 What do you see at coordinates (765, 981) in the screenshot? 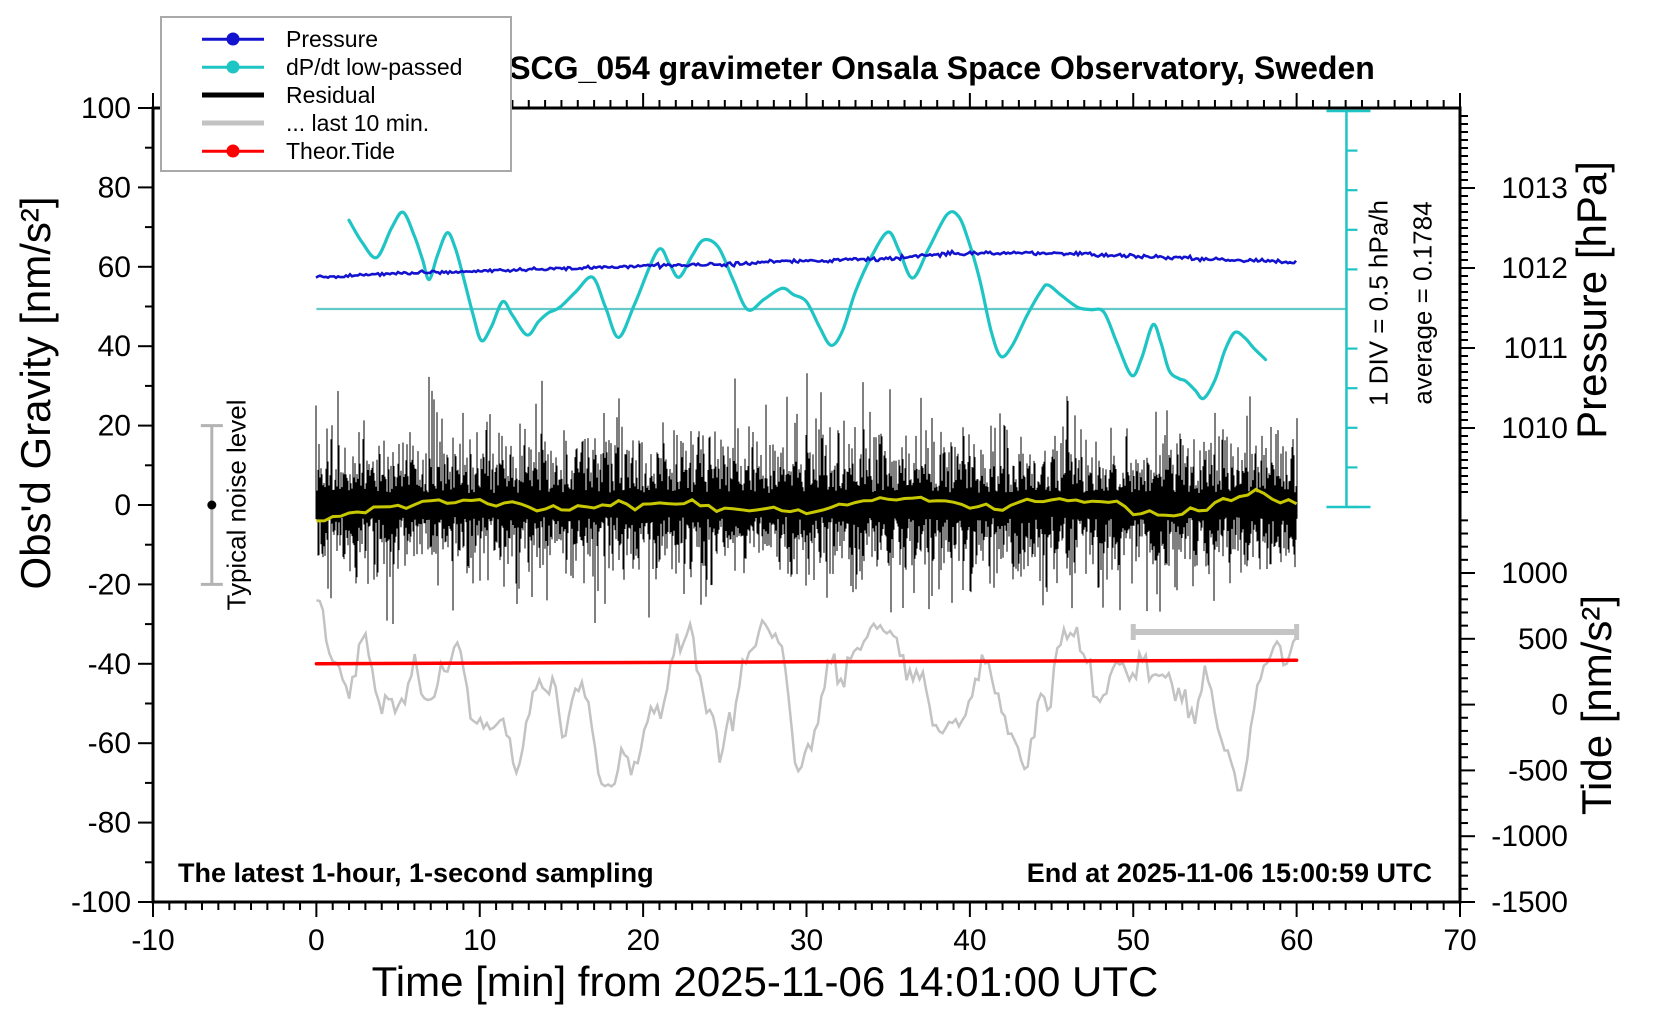
I see `x-axis-label: Time [min] from 2025-11-06 14:01:00 UTC` at bounding box center [765, 981].